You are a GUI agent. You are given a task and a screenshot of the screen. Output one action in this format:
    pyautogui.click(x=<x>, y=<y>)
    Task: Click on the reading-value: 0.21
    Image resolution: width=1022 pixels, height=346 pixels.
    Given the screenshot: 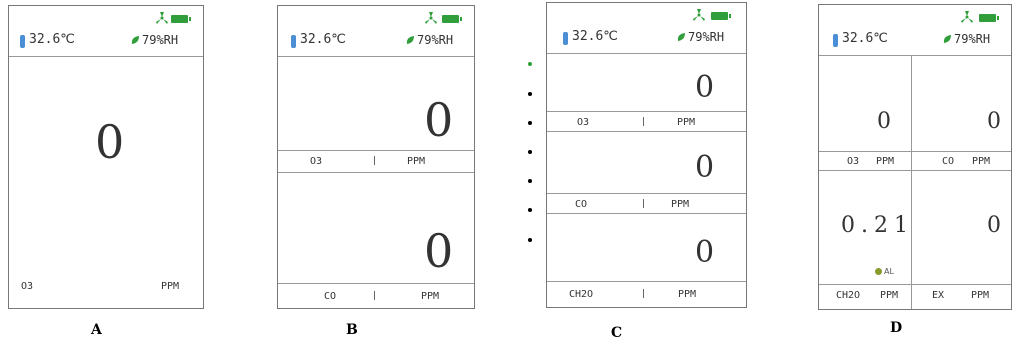 What is the action you would take?
    pyautogui.click(x=877, y=225)
    